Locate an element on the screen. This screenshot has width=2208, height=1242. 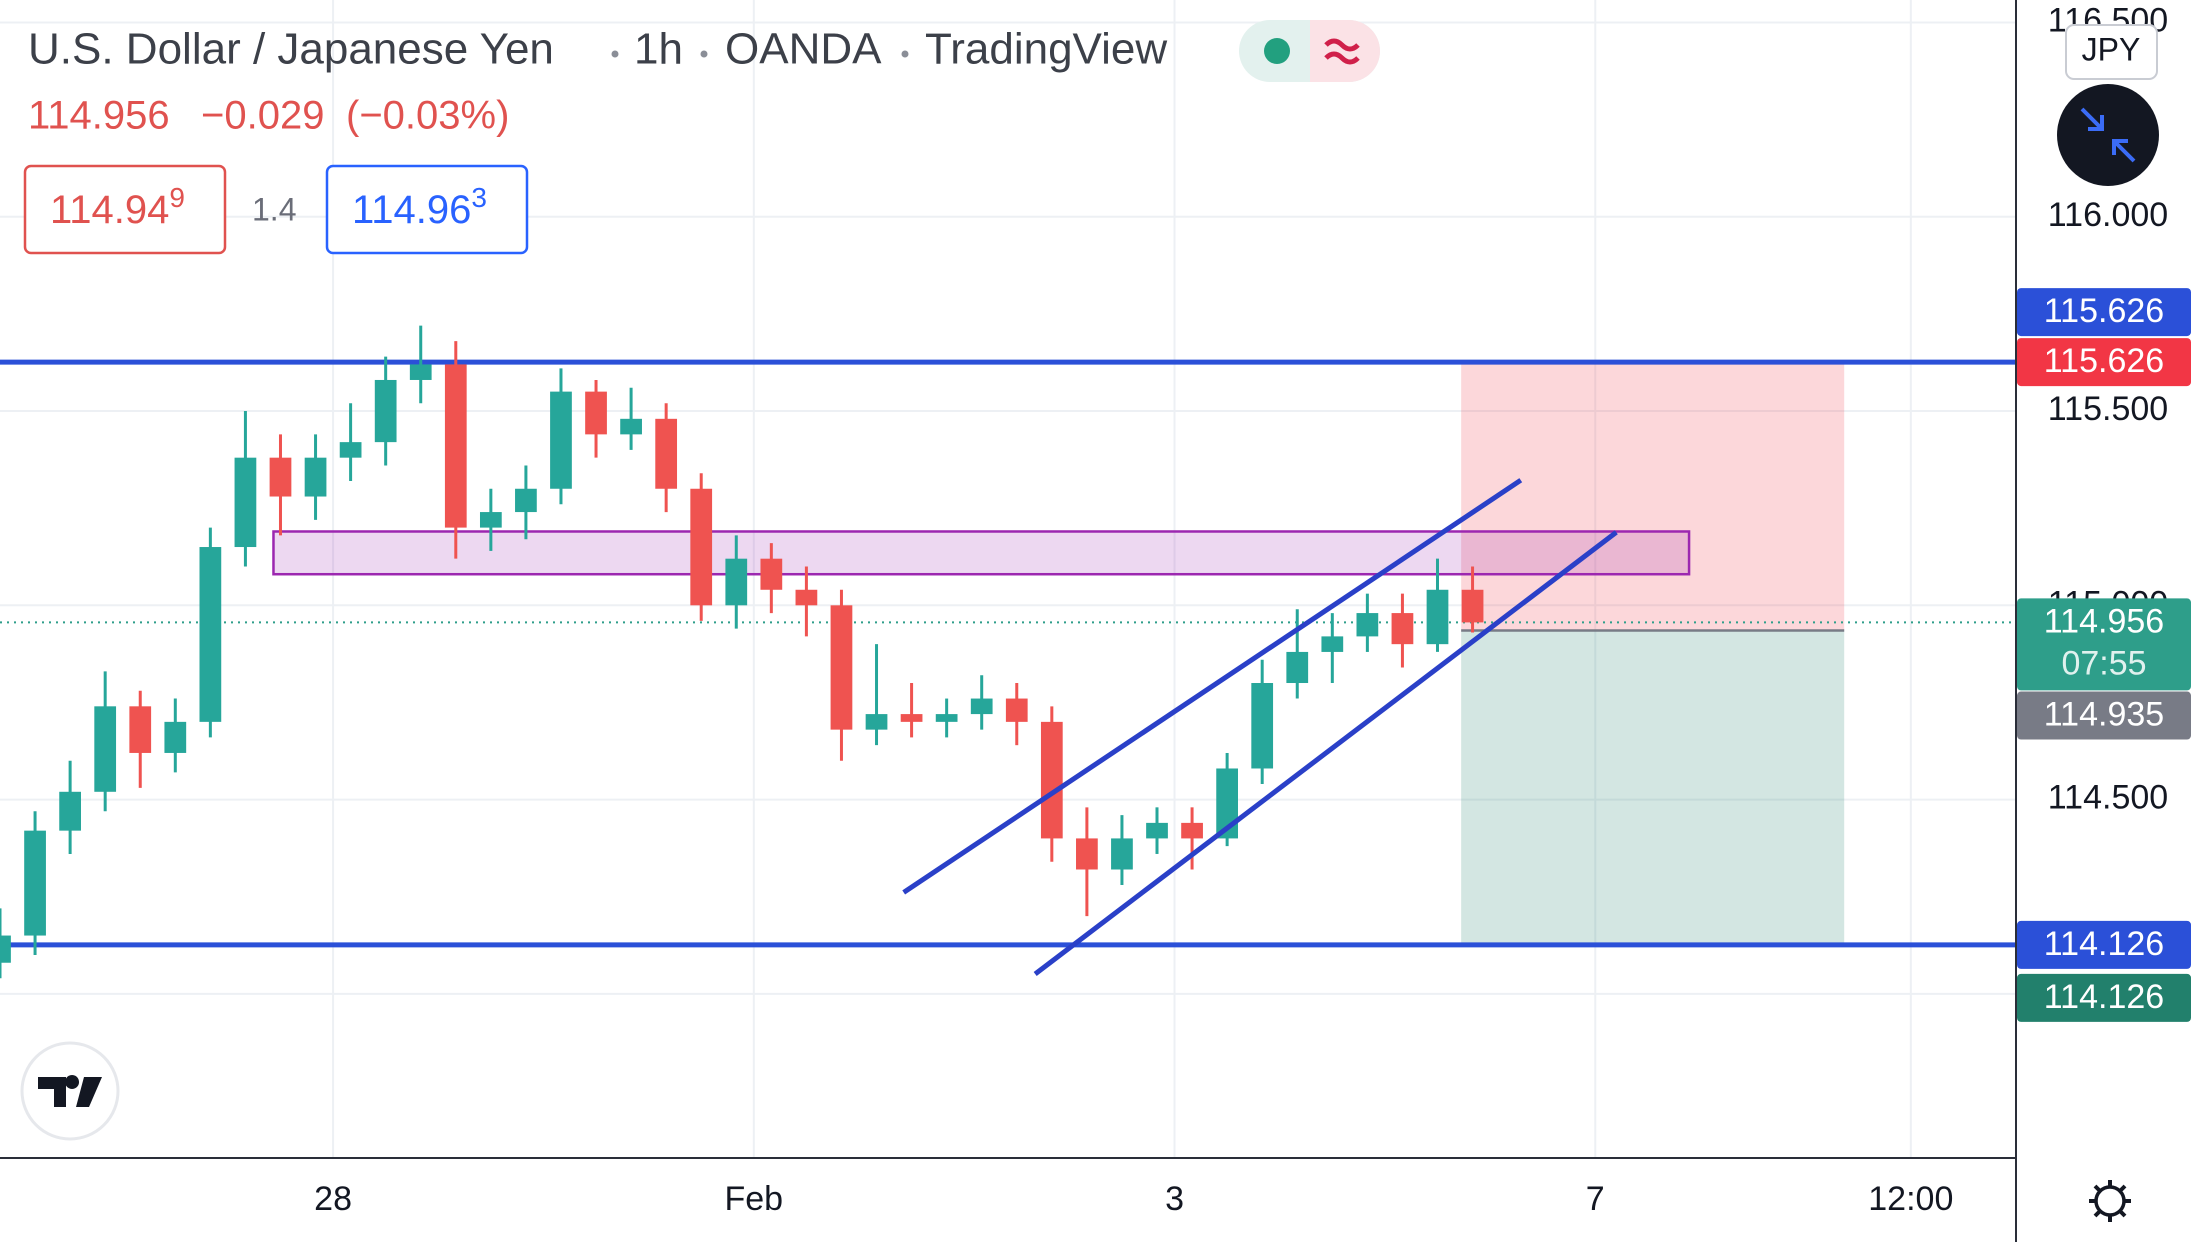
currency-box is located at coordinates (2111, 52).